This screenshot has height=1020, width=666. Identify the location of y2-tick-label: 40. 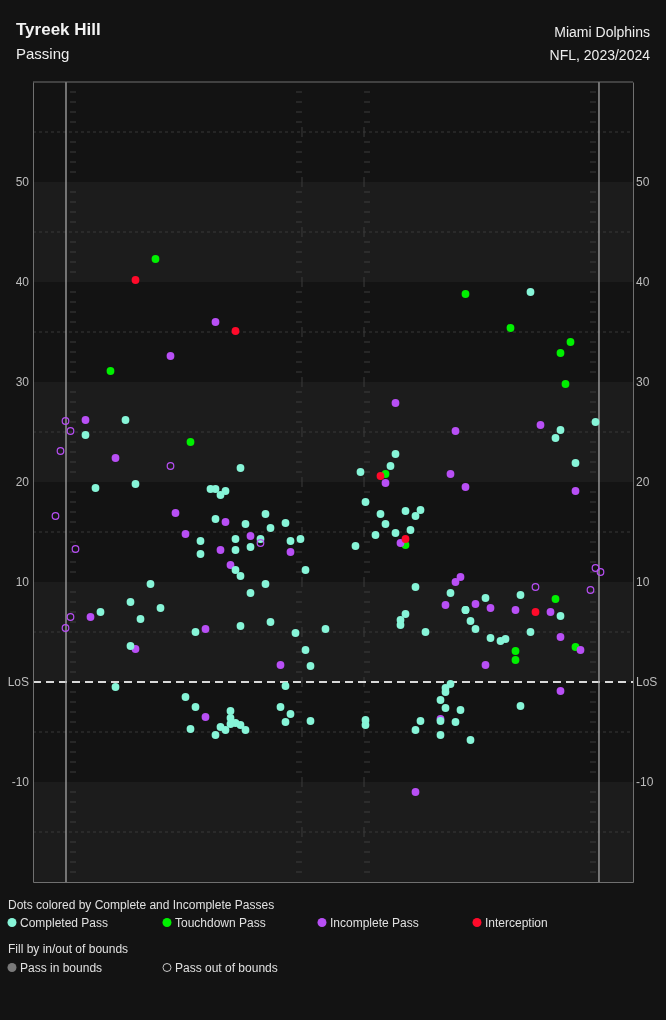
(643, 282).